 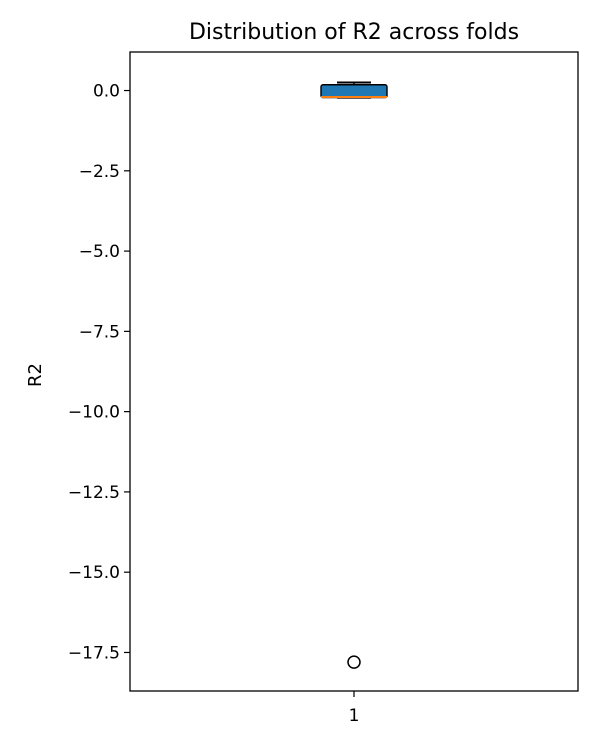 What do you see at coordinates (94, 573) in the screenshot?
I see `y-tick-label: −15.0` at bounding box center [94, 573].